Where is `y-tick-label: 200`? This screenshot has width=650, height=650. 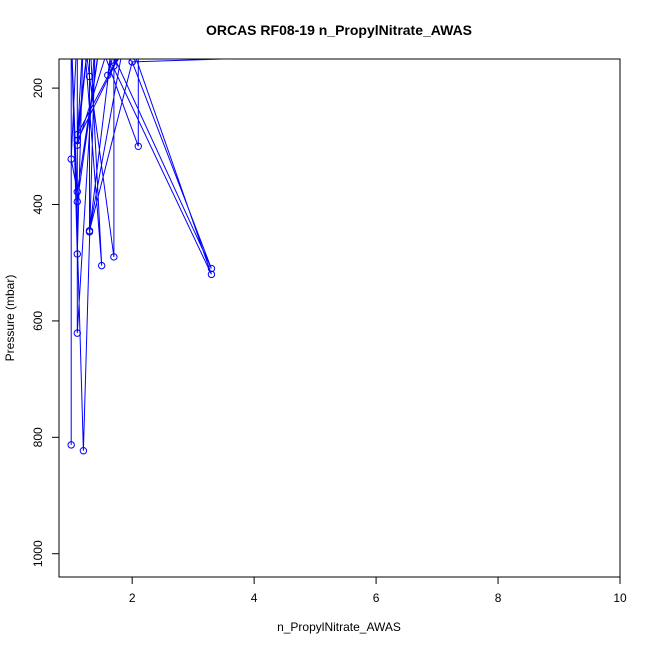 y-tick-label: 200 is located at coordinates (38, 88).